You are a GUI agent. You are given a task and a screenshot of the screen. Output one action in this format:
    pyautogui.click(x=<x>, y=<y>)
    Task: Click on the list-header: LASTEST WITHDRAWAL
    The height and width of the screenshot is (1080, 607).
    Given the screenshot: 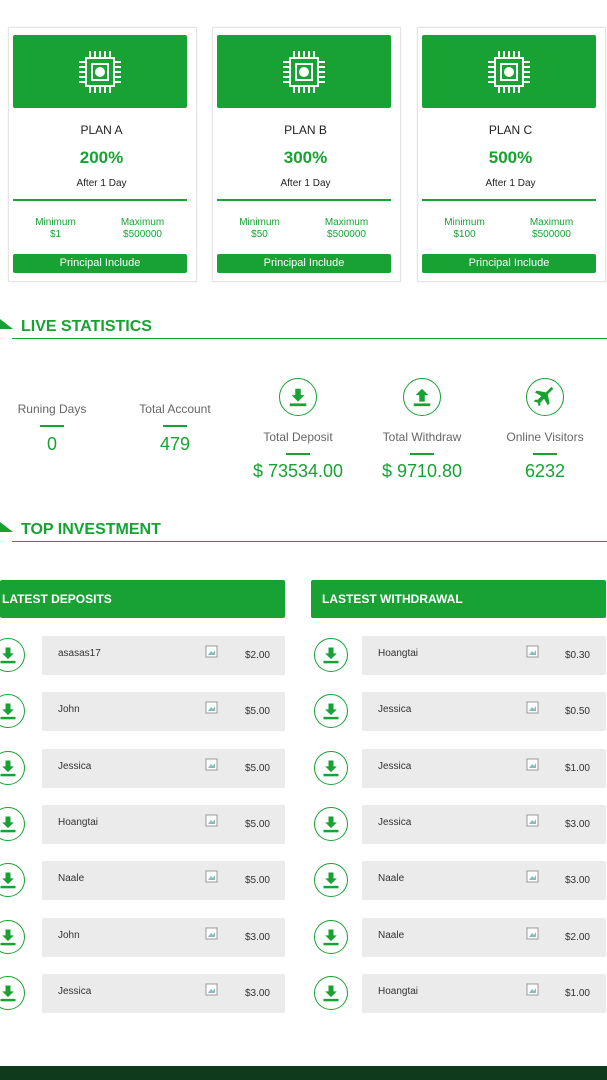 What is the action you would take?
    pyautogui.click(x=458, y=599)
    